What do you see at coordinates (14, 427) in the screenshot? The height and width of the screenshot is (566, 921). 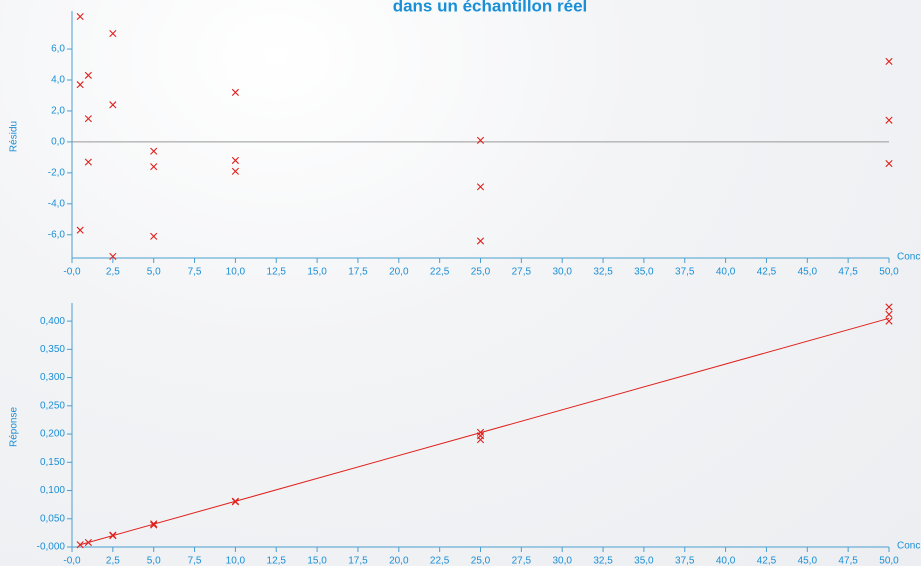 I see `y-axis-label: Réponse` at bounding box center [14, 427].